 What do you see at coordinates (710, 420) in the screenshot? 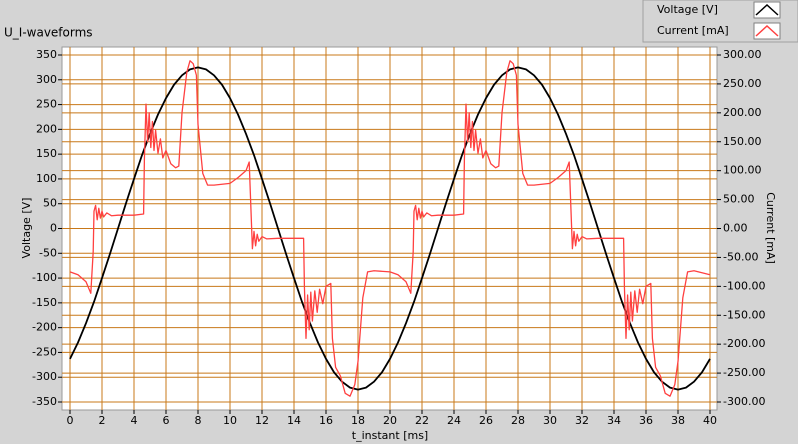
I see `x-tick-label: 40` at bounding box center [710, 420].